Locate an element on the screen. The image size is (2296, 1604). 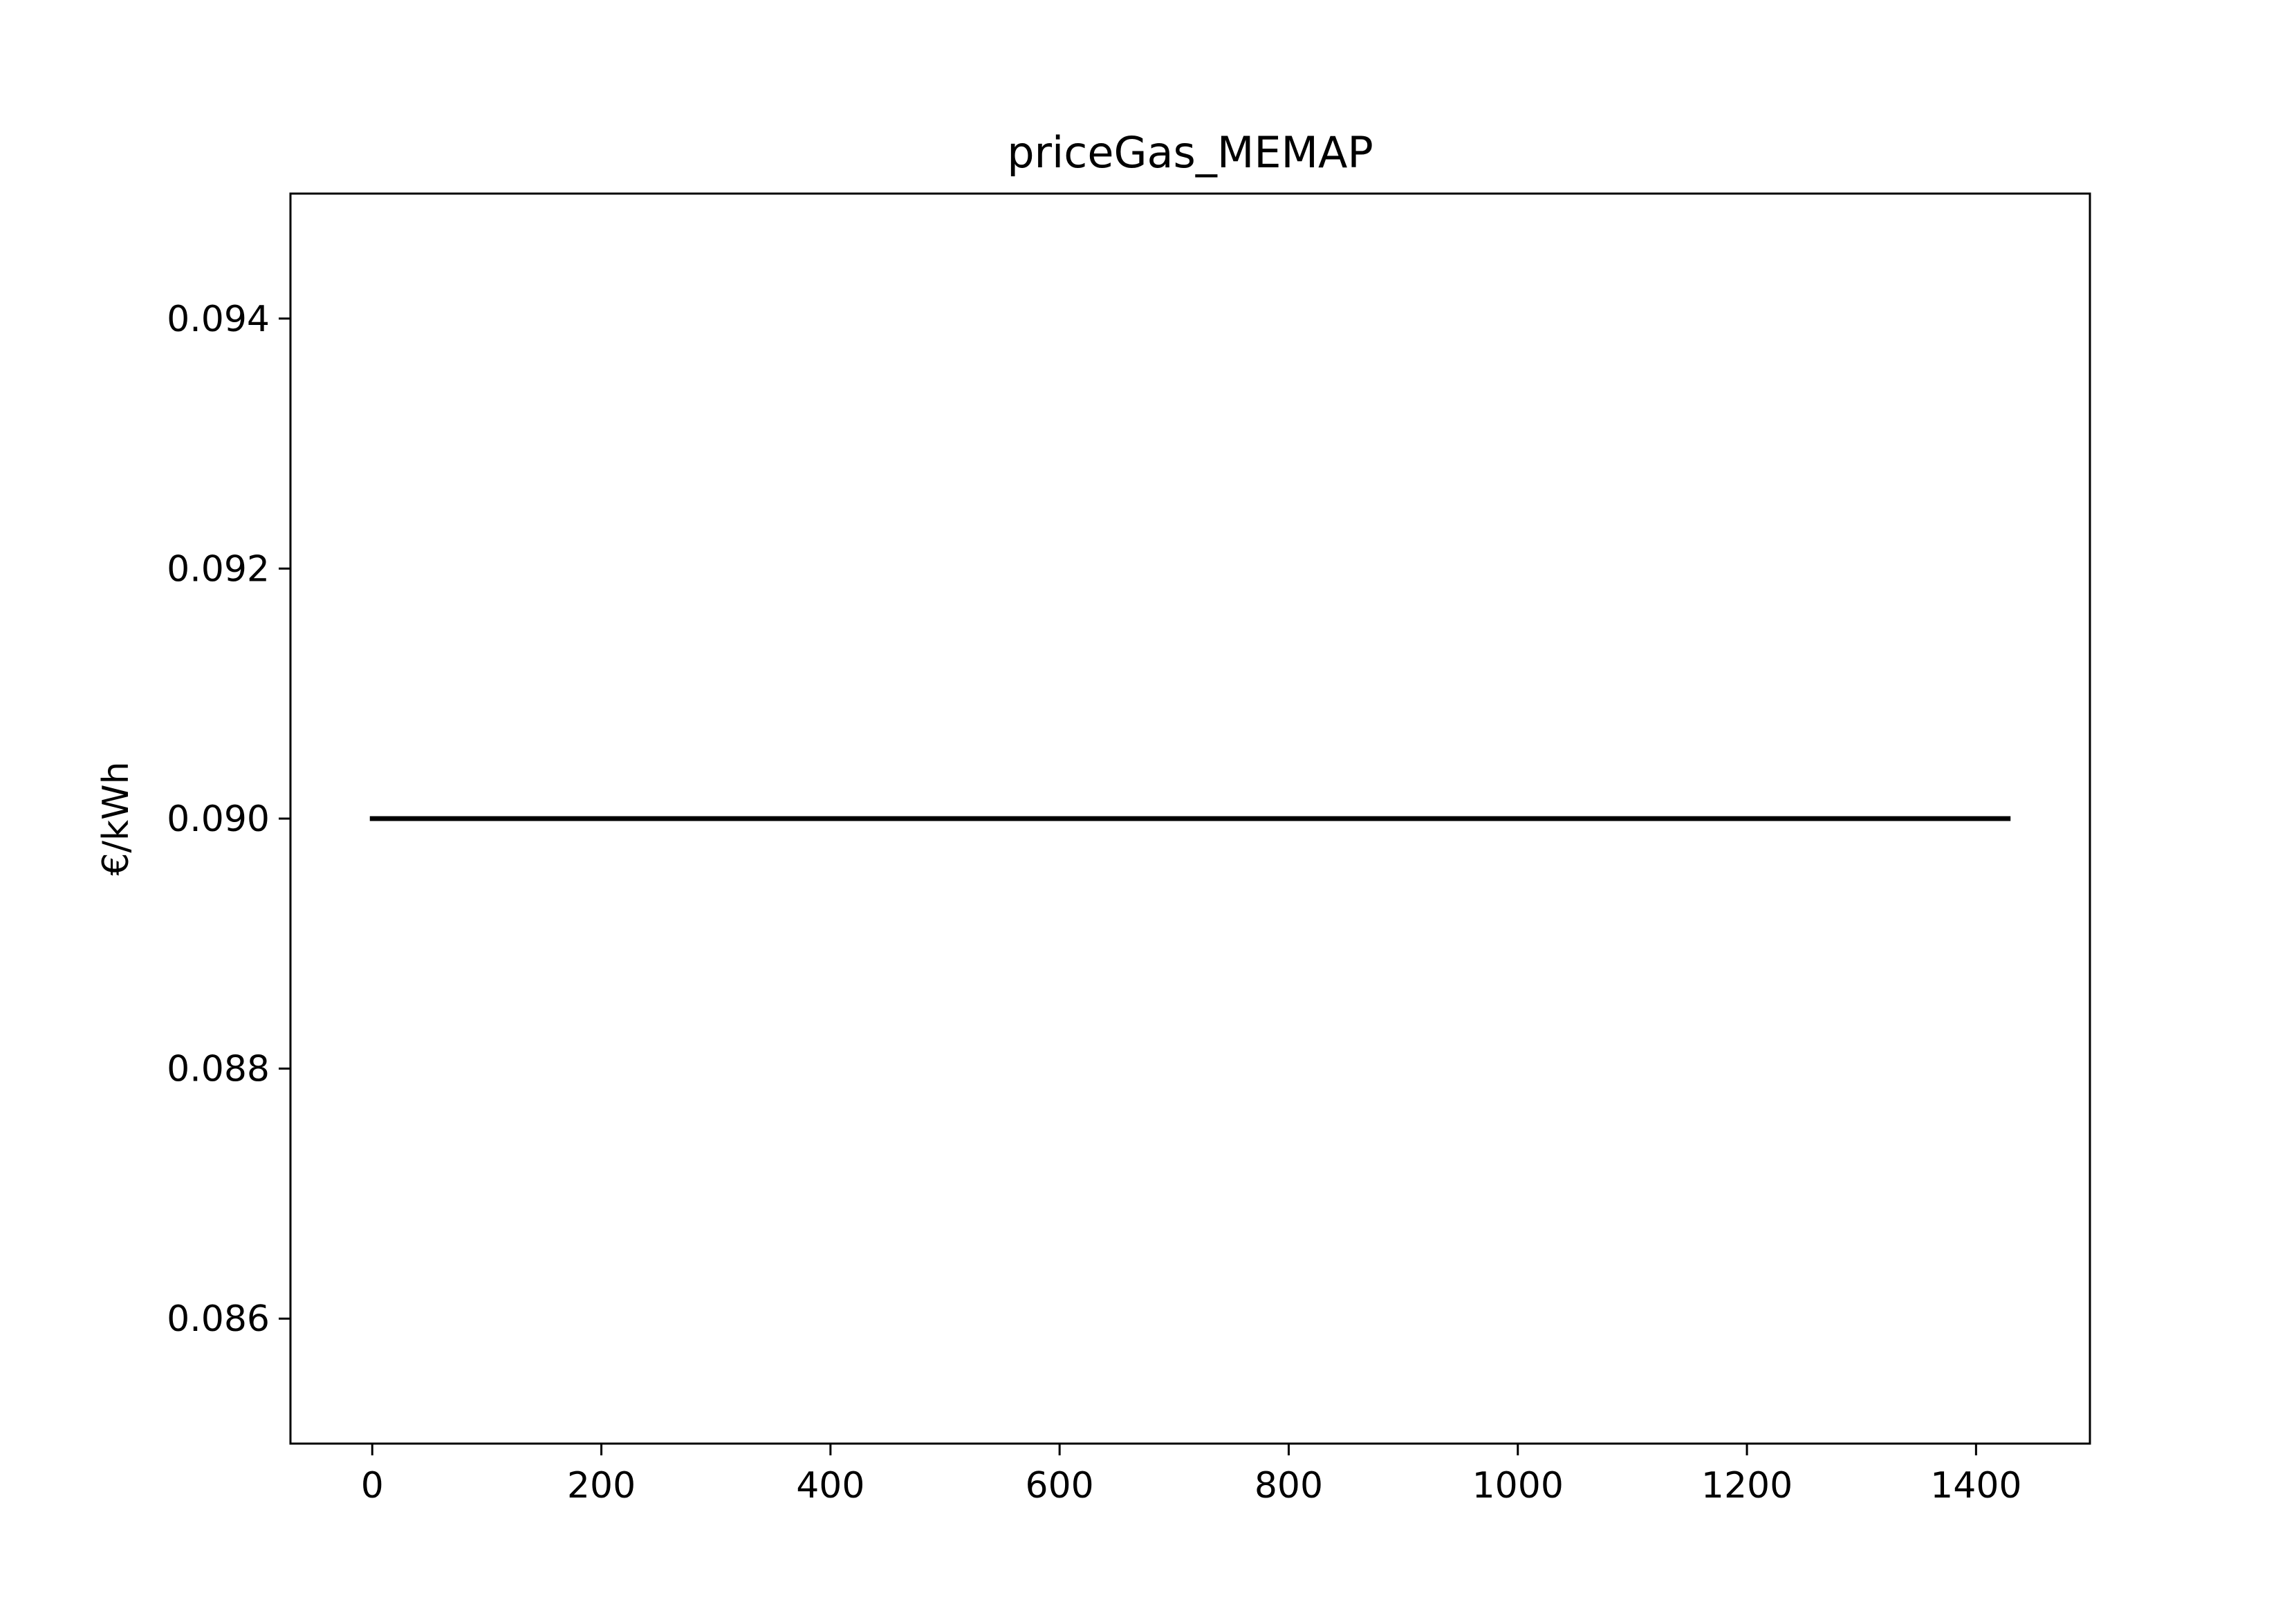
y-tick-label: 0.088 is located at coordinates (219, 1069).